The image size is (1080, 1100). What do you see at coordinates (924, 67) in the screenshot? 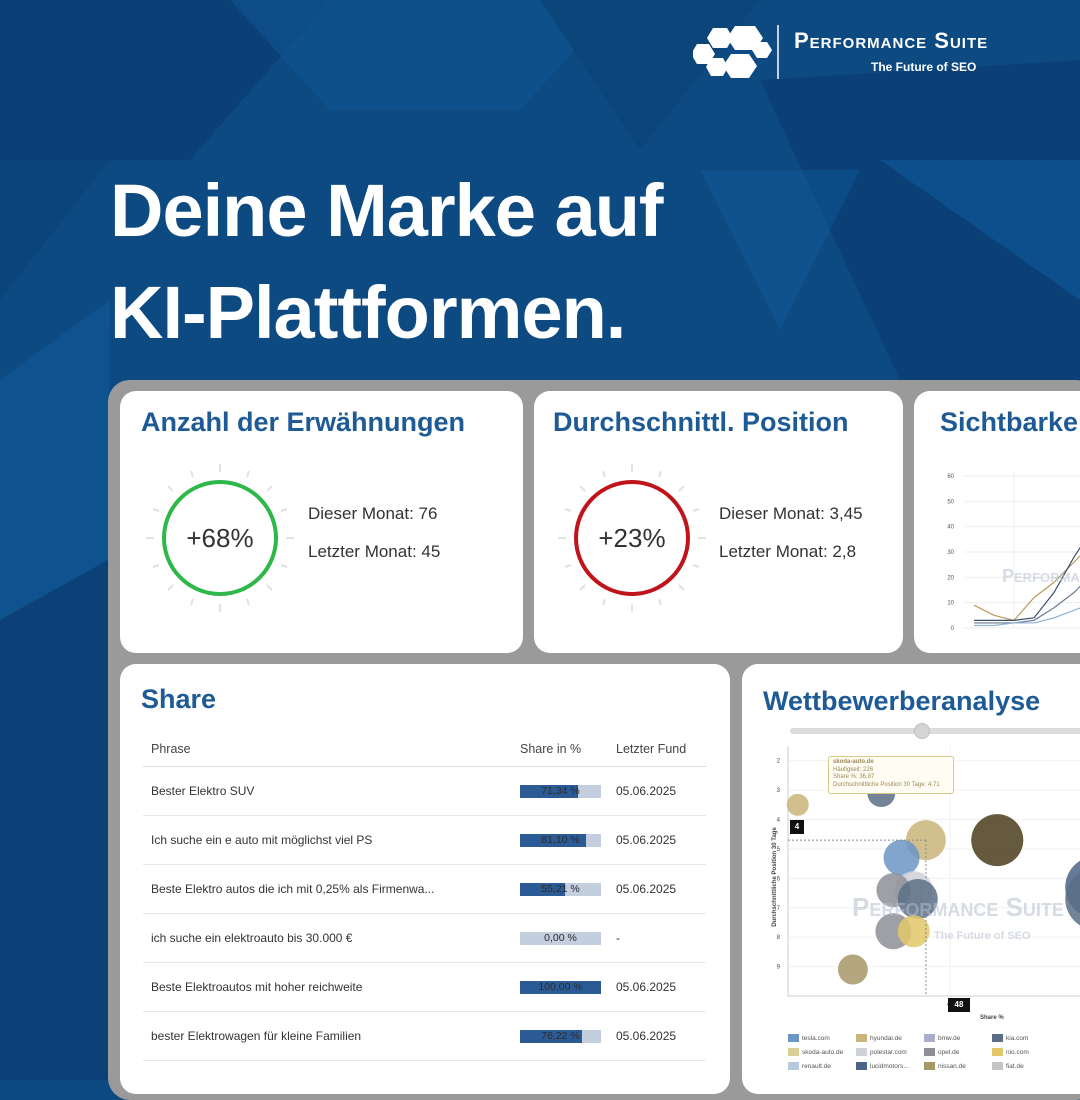
I see `brand-tagline: The Future of SEO` at bounding box center [924, 67].